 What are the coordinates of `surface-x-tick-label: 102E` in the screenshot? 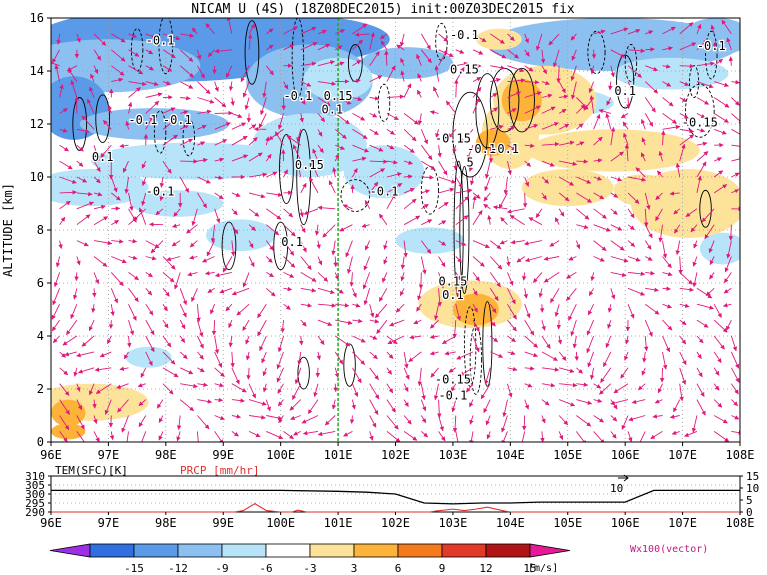 It's located at (395, 523).